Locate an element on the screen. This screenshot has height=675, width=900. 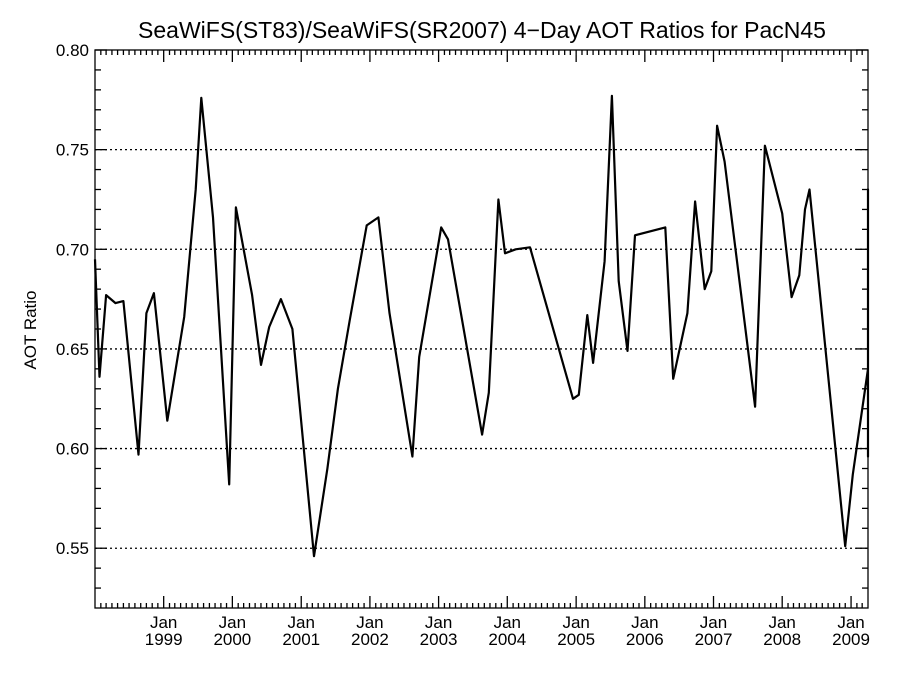
y-tick-label: 0.80 is located at coordinates (72, 50).